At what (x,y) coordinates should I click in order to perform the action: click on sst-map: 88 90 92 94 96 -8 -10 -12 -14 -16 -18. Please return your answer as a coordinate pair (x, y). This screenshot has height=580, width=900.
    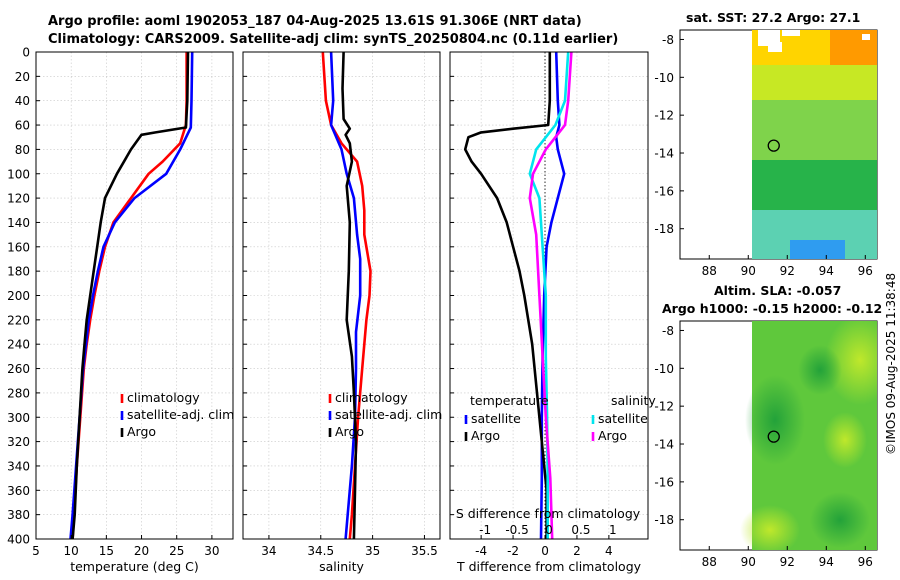
    Looking at the image, I should click on (766, 153).